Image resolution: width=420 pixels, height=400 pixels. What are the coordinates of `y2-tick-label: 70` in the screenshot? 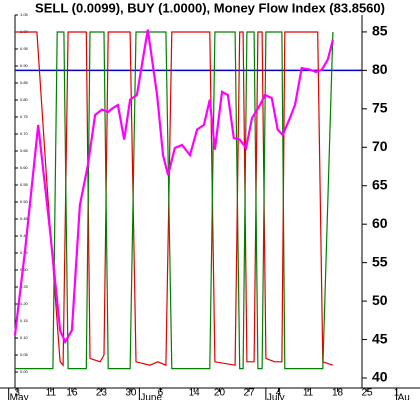 It's located at (380, 146).